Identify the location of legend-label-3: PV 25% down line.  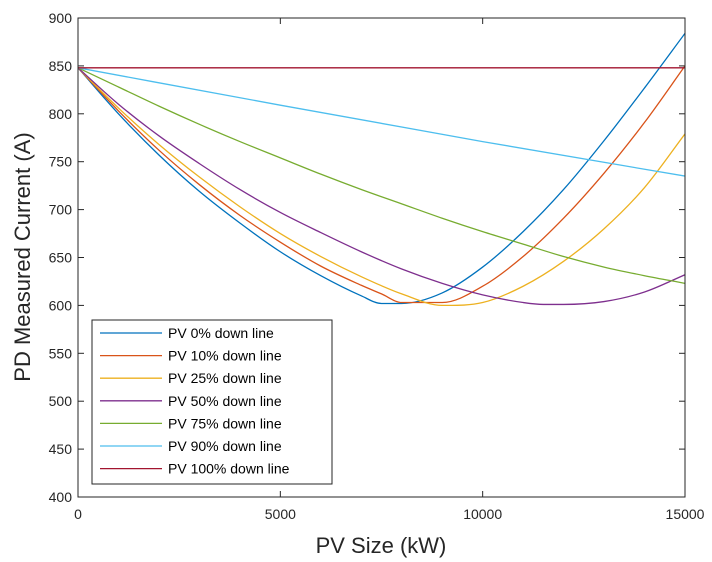
(225, 378).